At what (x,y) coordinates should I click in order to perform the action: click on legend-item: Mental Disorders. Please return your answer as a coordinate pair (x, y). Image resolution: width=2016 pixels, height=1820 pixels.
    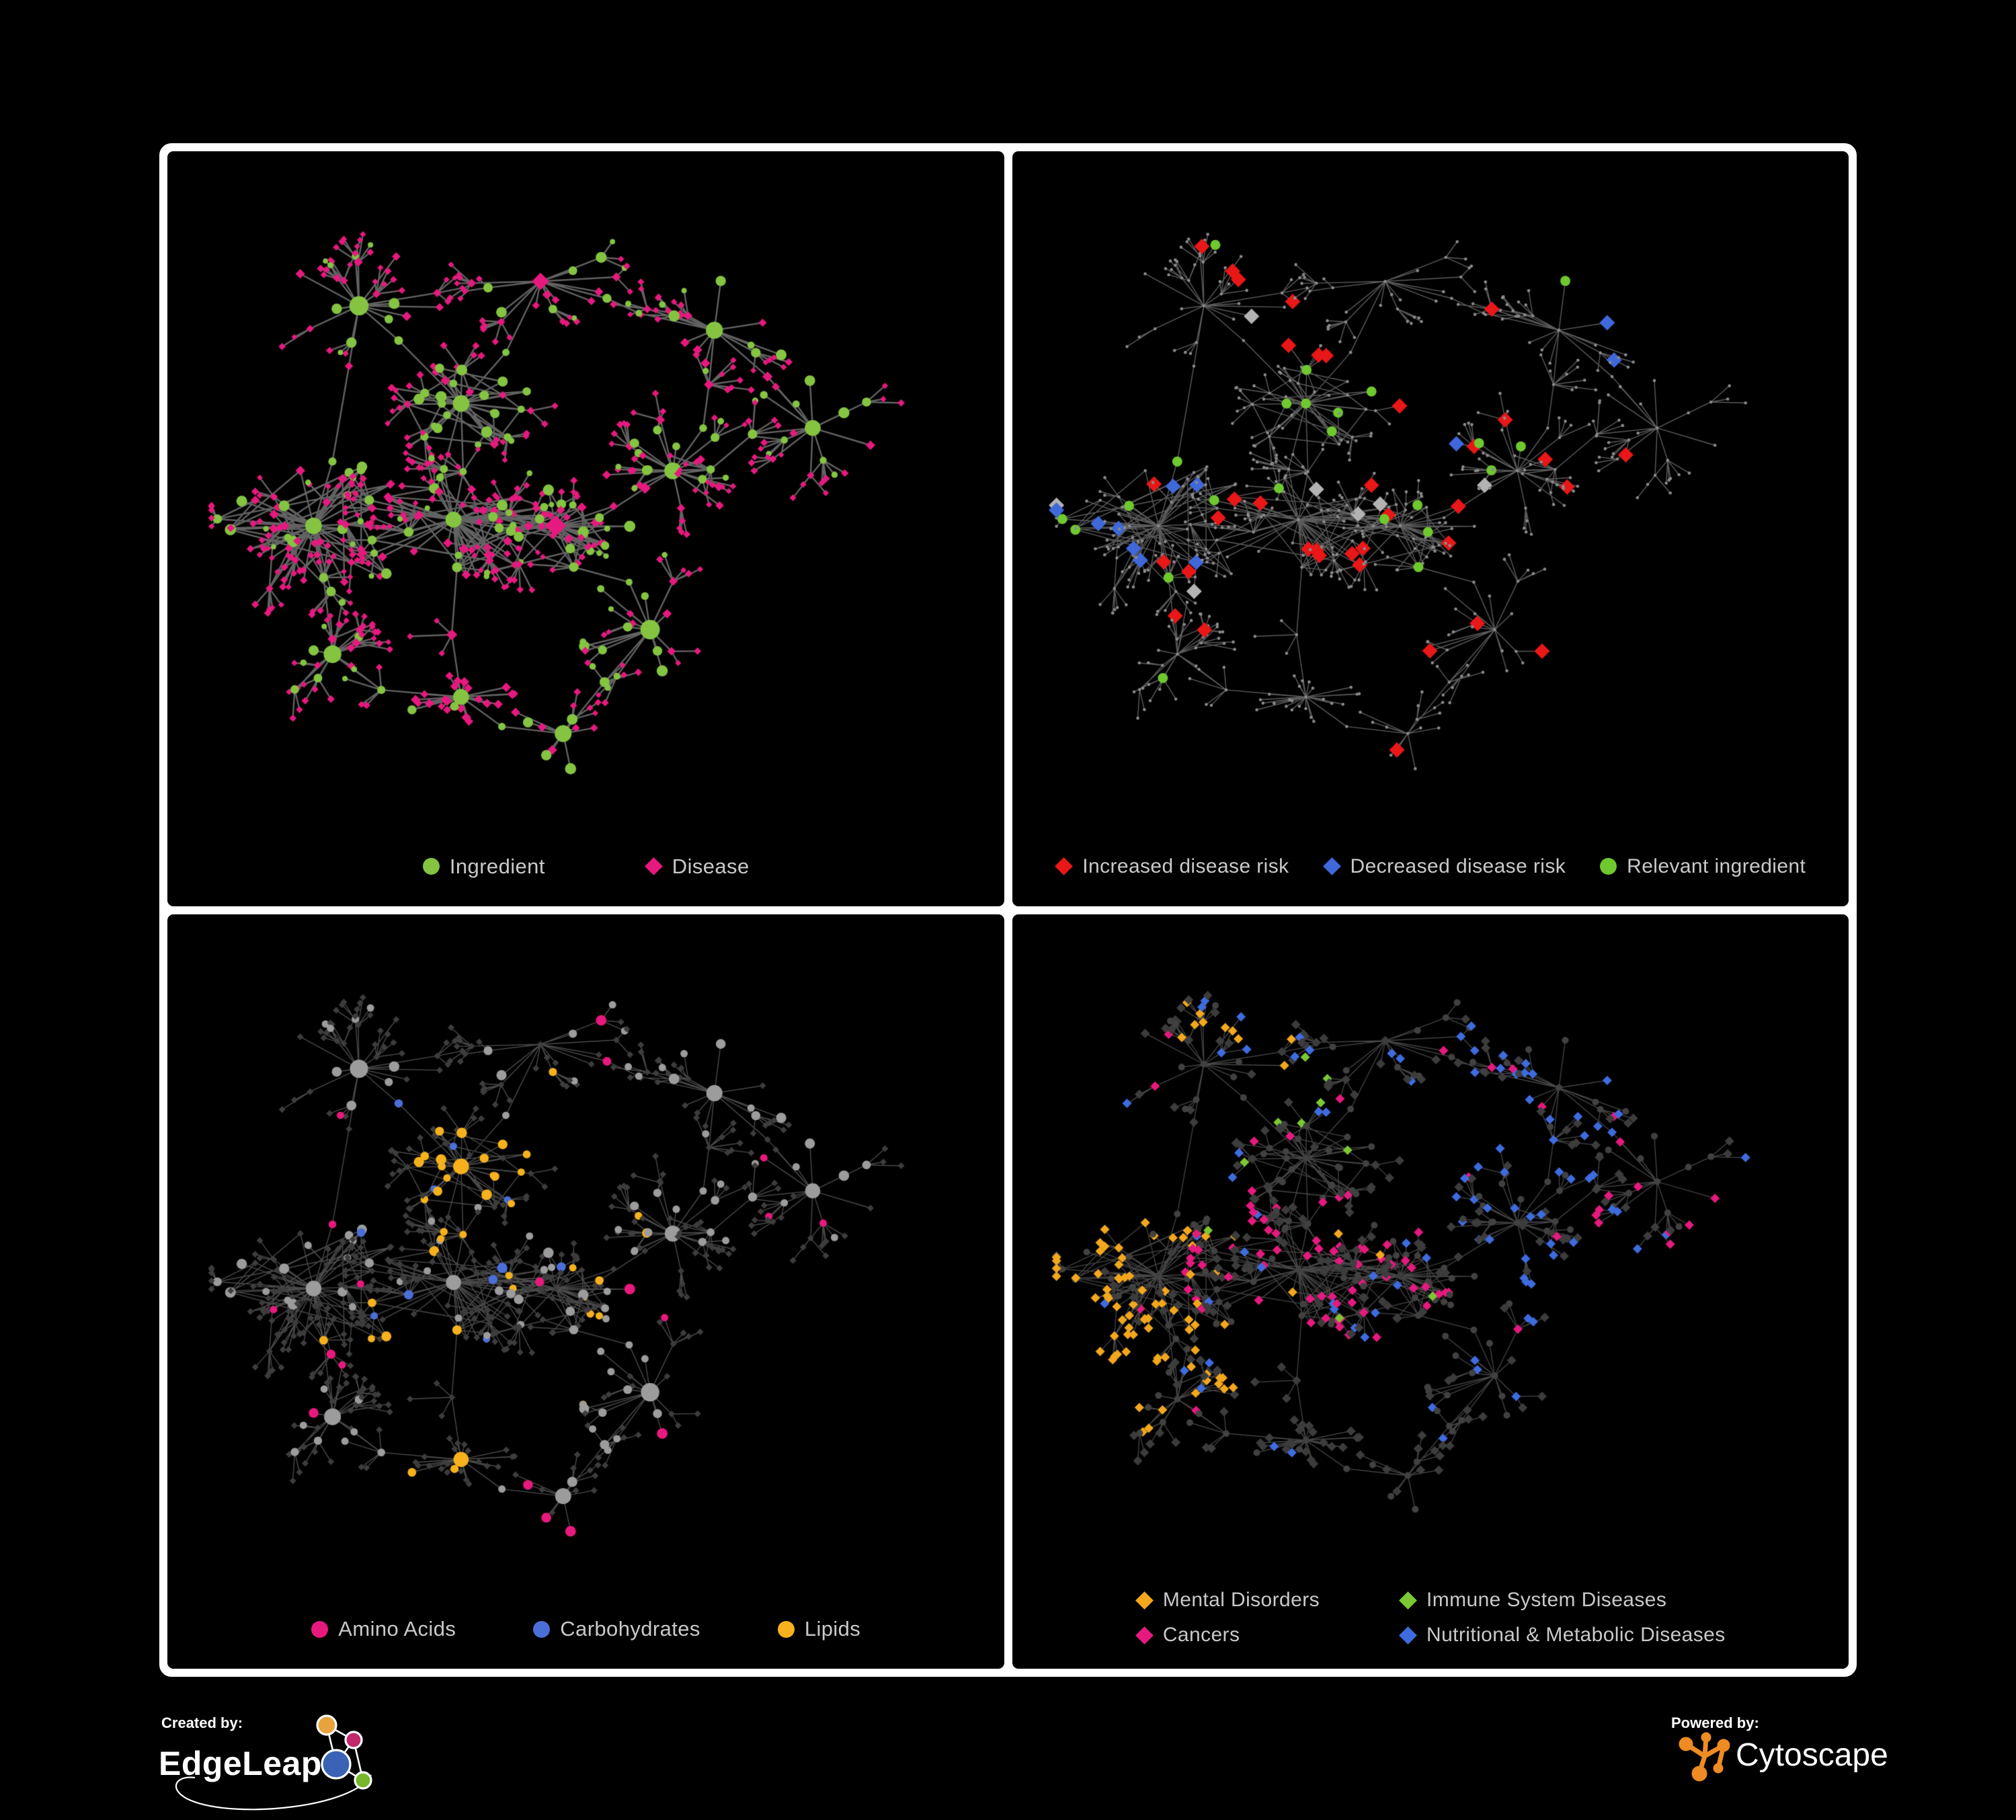
    Looking at the image, I should click on (1227, 1600).